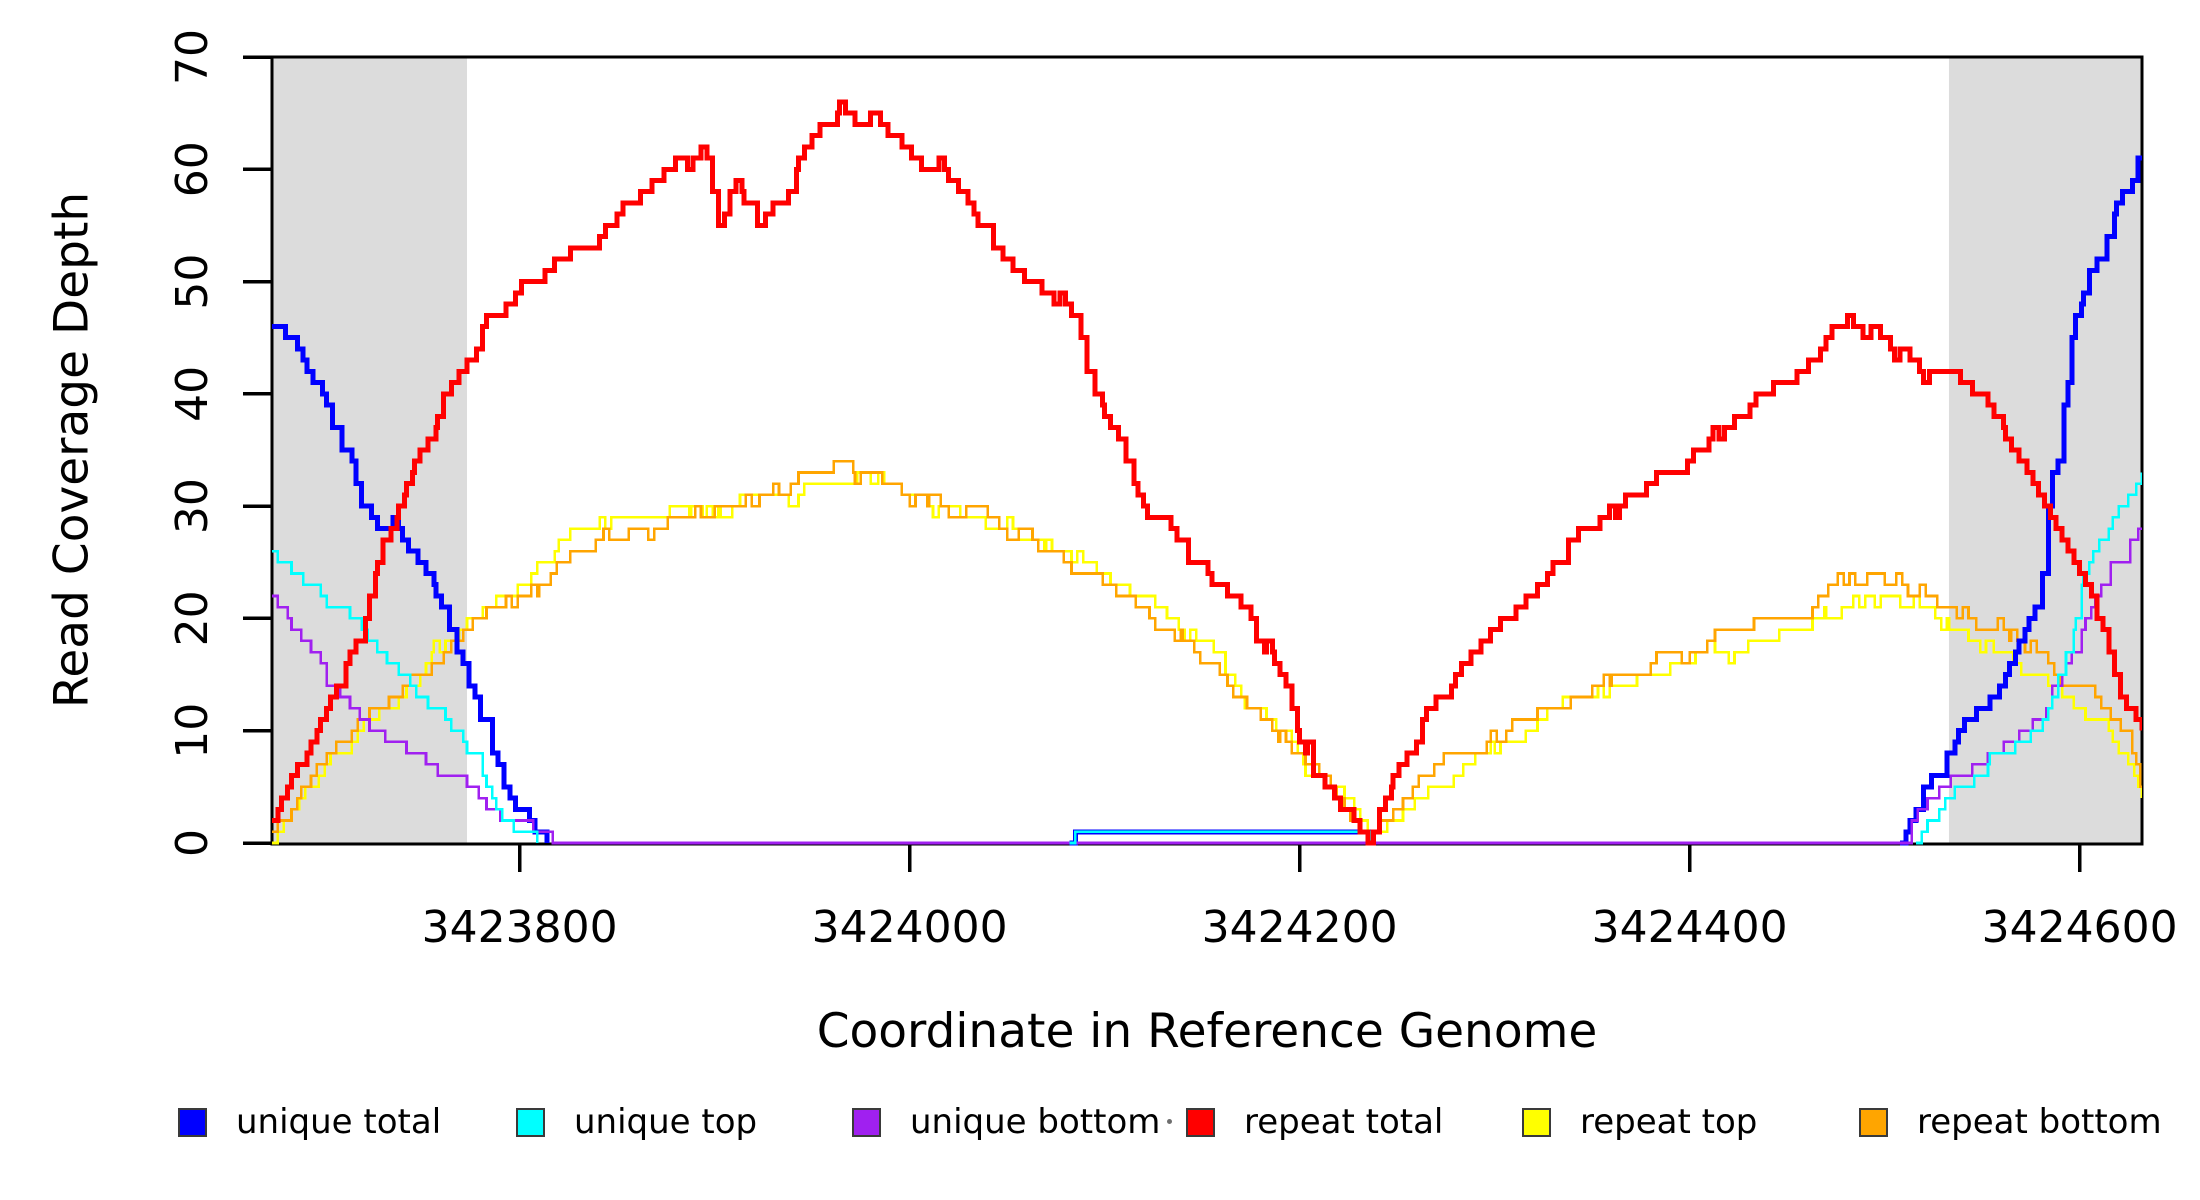 This screenshot has height=1200, width=2200. What do you see at coordinates (192, 506) in the screenshot?
I see `y-tick-label: 30` at bounding box center [192, 506].